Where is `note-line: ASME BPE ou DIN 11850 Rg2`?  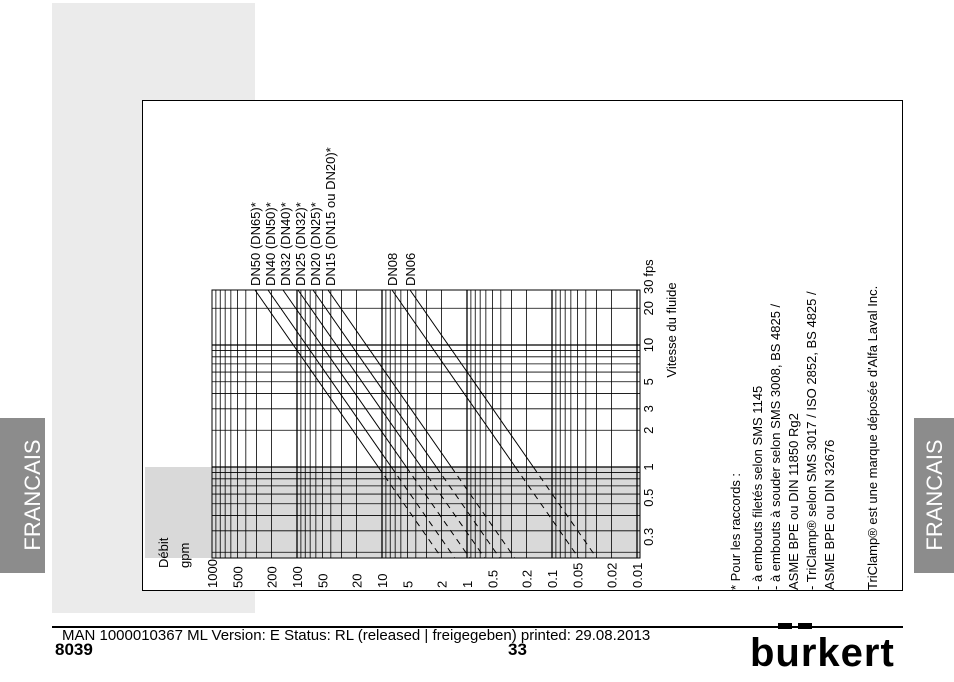
note-line: ASME BPE ou DIN 11850 Rg2 is located at coordinates (793, 501).